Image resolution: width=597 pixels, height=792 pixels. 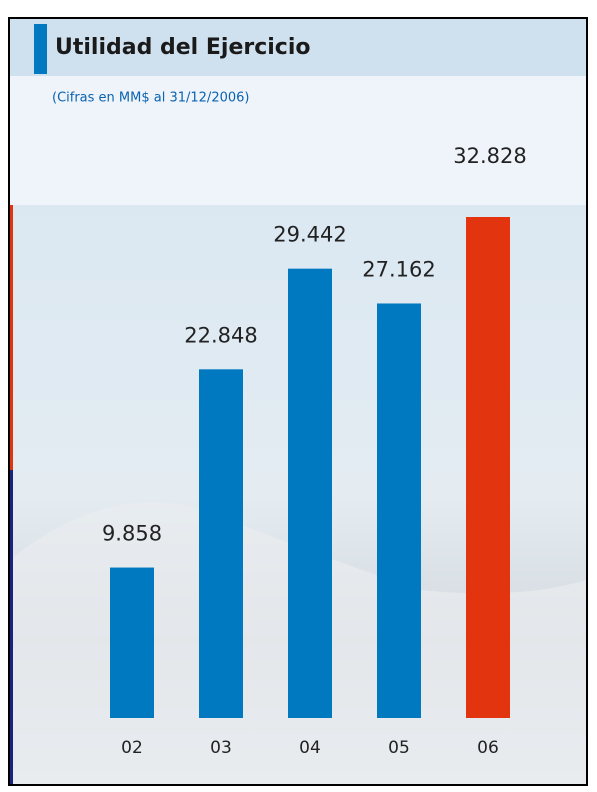 What do you see at coordinates (132, 748) in the screenshot?
I see `x-tick-label: 02` at bounding box center [132, 748].